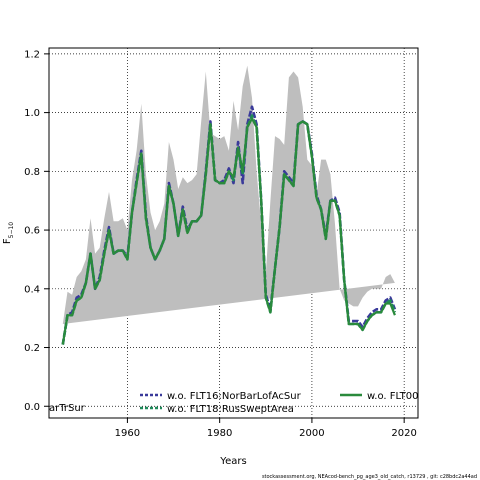 Image resolution: width=480 pixels, height=480 pixels. I want to click on y-tick-label: 1.2, so click(32, 54).